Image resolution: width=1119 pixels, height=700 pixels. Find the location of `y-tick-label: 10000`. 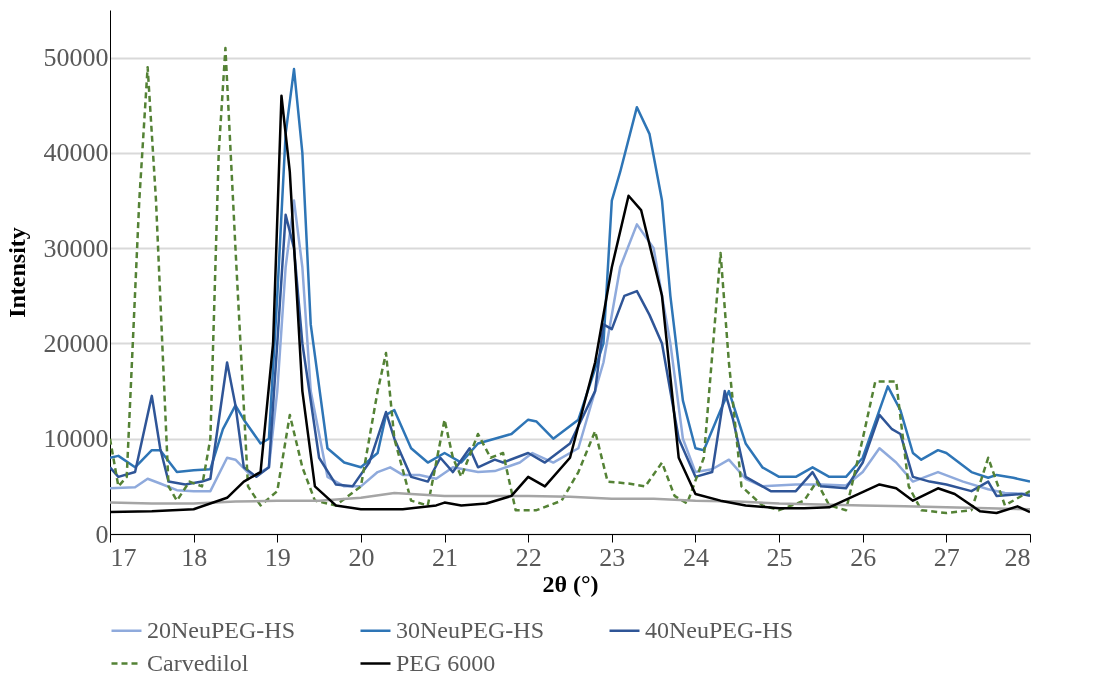

y-tick-label: 10000 is located at coordinates (76, 439).